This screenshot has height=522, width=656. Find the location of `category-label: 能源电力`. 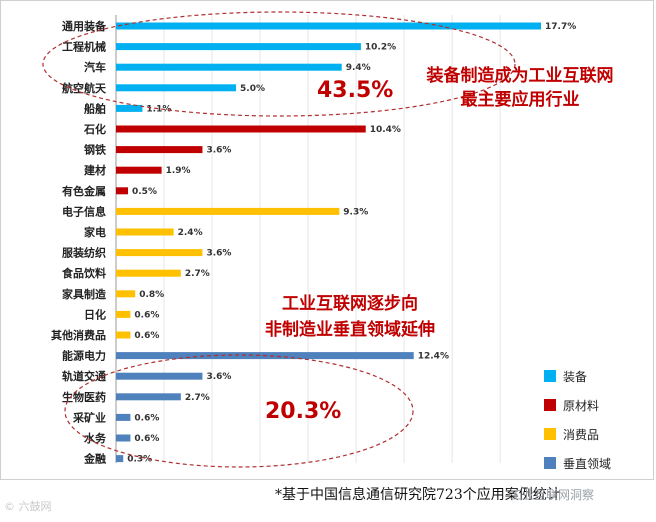

category-label: 能源电力 is located at coordinates (84, 356).